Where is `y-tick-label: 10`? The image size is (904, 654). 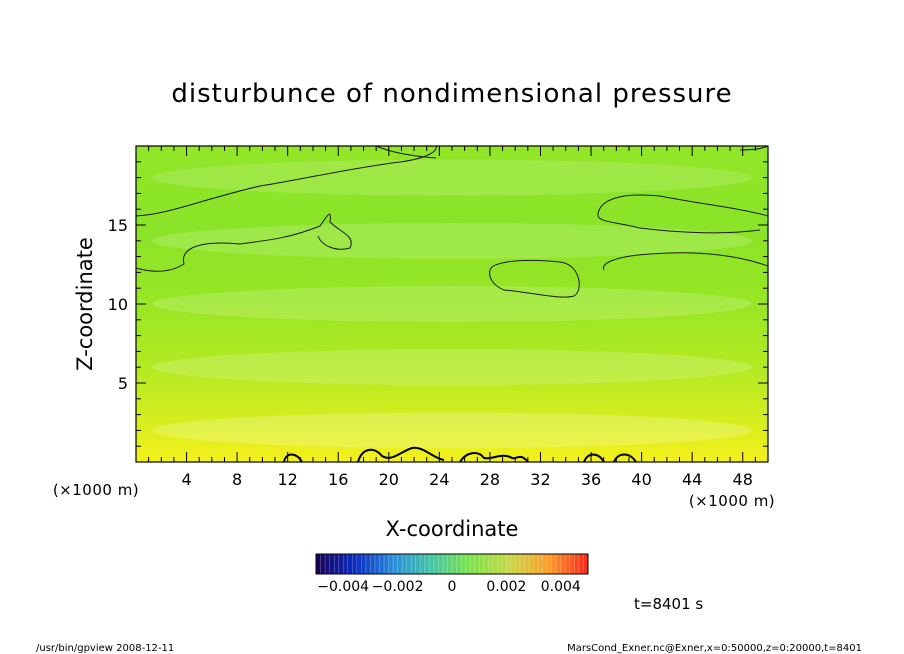
y-tick-label: 10 is located at coordinates (118, 304).